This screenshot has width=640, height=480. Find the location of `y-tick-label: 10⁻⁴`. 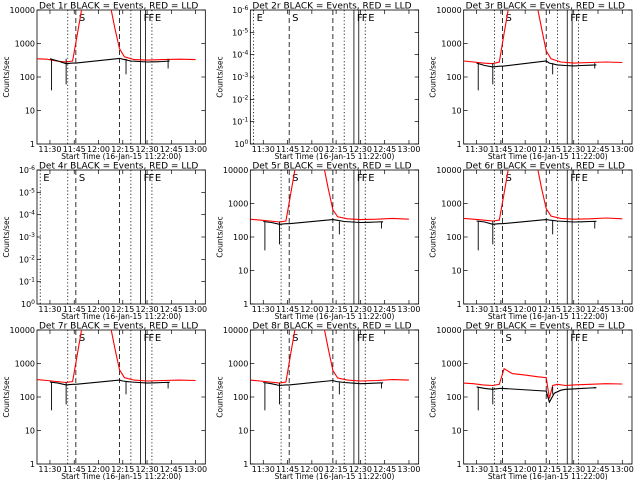

y-tick-label: 10⁻⁴ is located at coordinates (240, 55).